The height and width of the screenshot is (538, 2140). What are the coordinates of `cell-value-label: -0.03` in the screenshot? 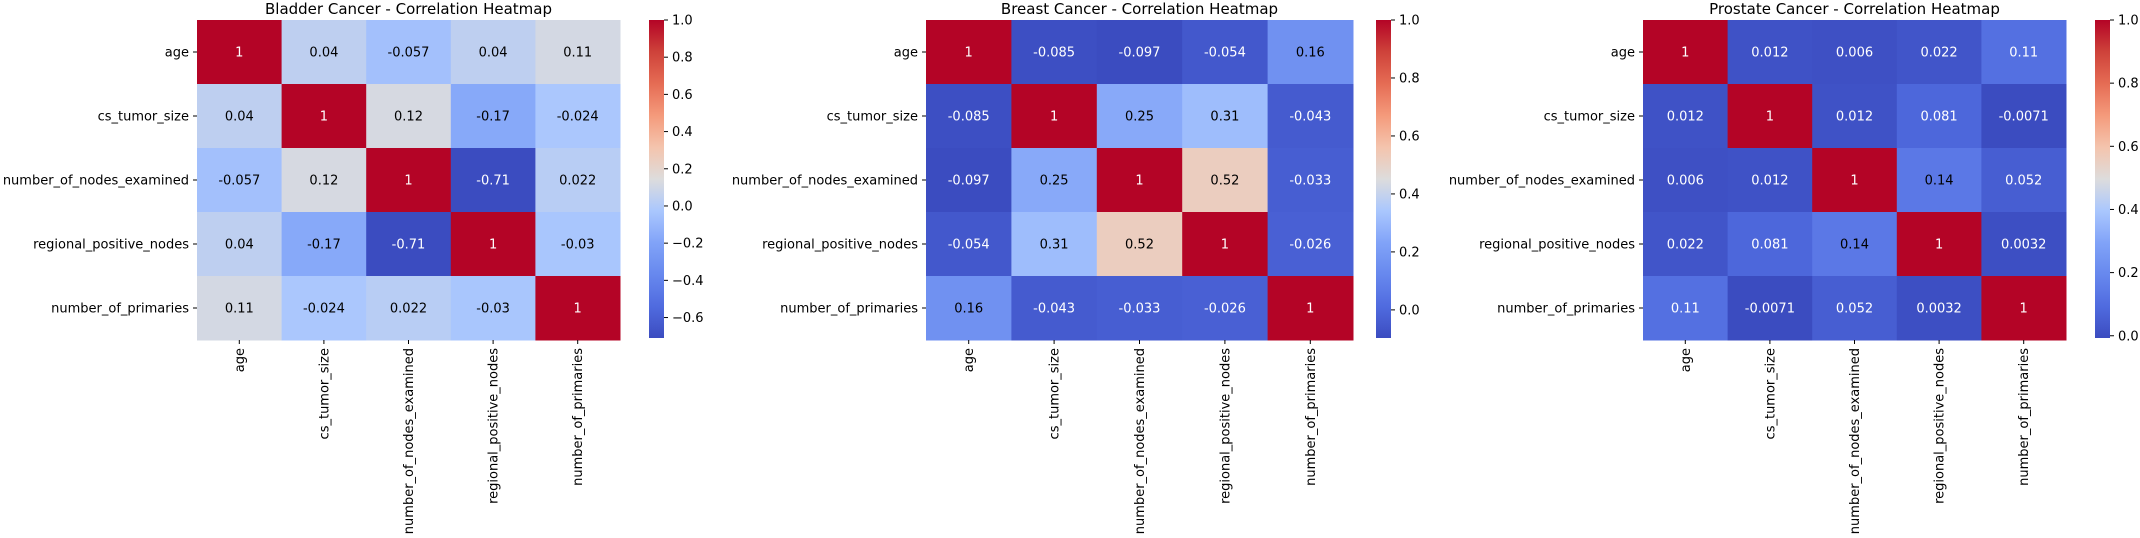 It's located at (493, 309).